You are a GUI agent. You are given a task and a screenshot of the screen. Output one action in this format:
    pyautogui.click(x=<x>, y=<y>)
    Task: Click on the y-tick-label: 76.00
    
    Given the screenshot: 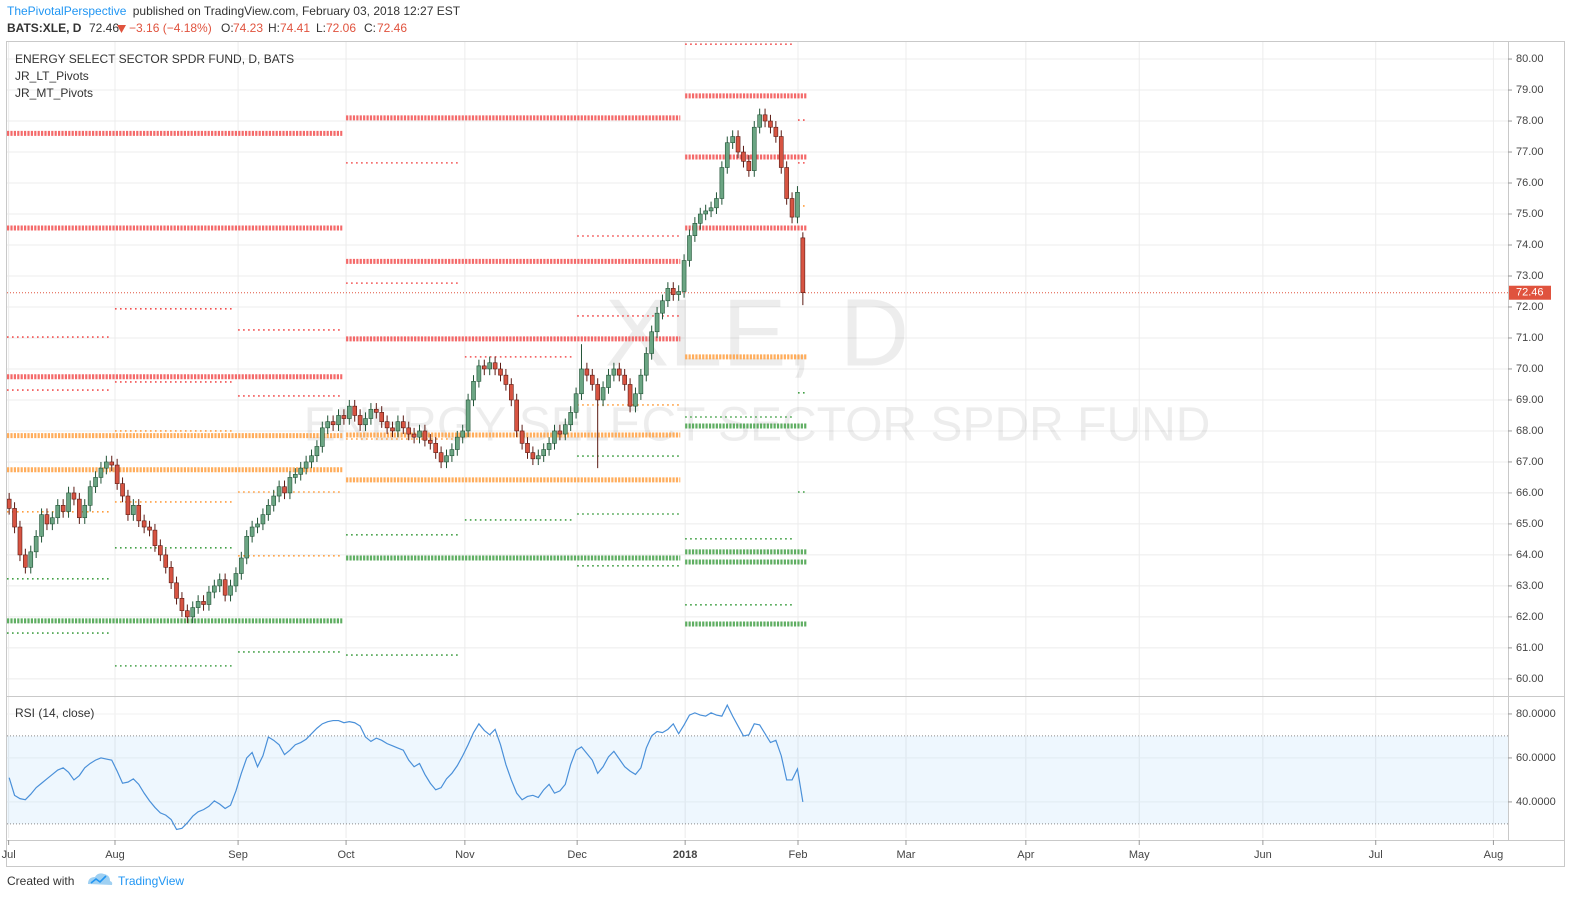 What is the action you would take?
    pyautogui.click(x=1530, y=183)
    